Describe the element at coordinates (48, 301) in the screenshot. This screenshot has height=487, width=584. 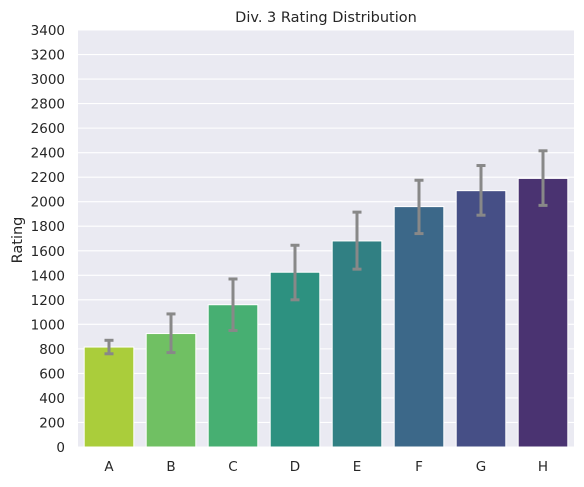
I see `y-tick-label: 1200` at that location.